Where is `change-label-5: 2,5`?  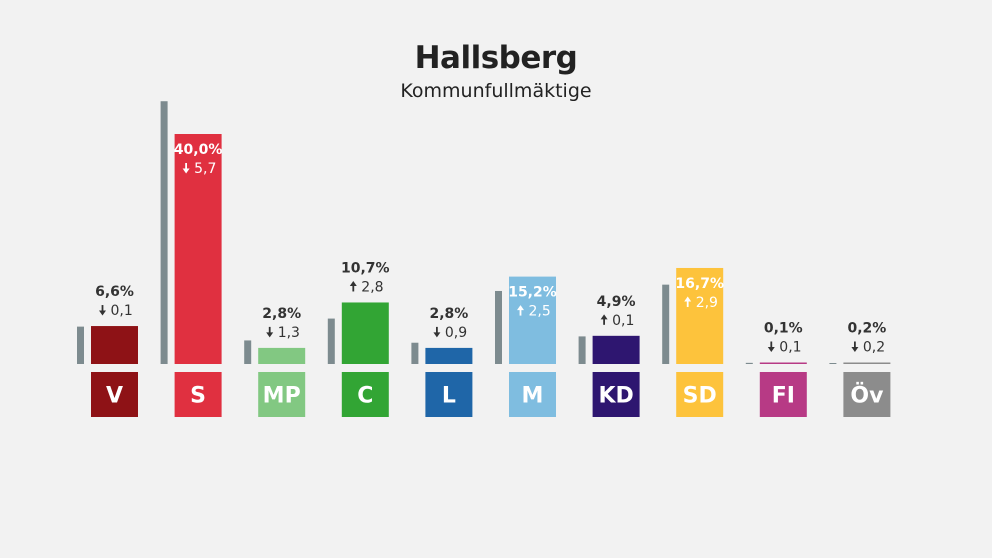 change-label-5: 2,5 is located at coordinates (540, 312).